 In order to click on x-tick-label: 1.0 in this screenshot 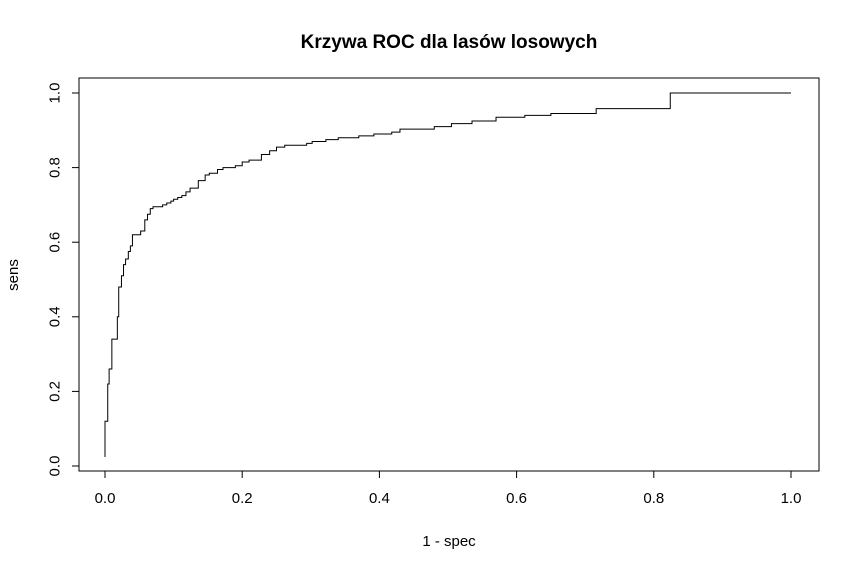, I will do `click(791, 498)`.